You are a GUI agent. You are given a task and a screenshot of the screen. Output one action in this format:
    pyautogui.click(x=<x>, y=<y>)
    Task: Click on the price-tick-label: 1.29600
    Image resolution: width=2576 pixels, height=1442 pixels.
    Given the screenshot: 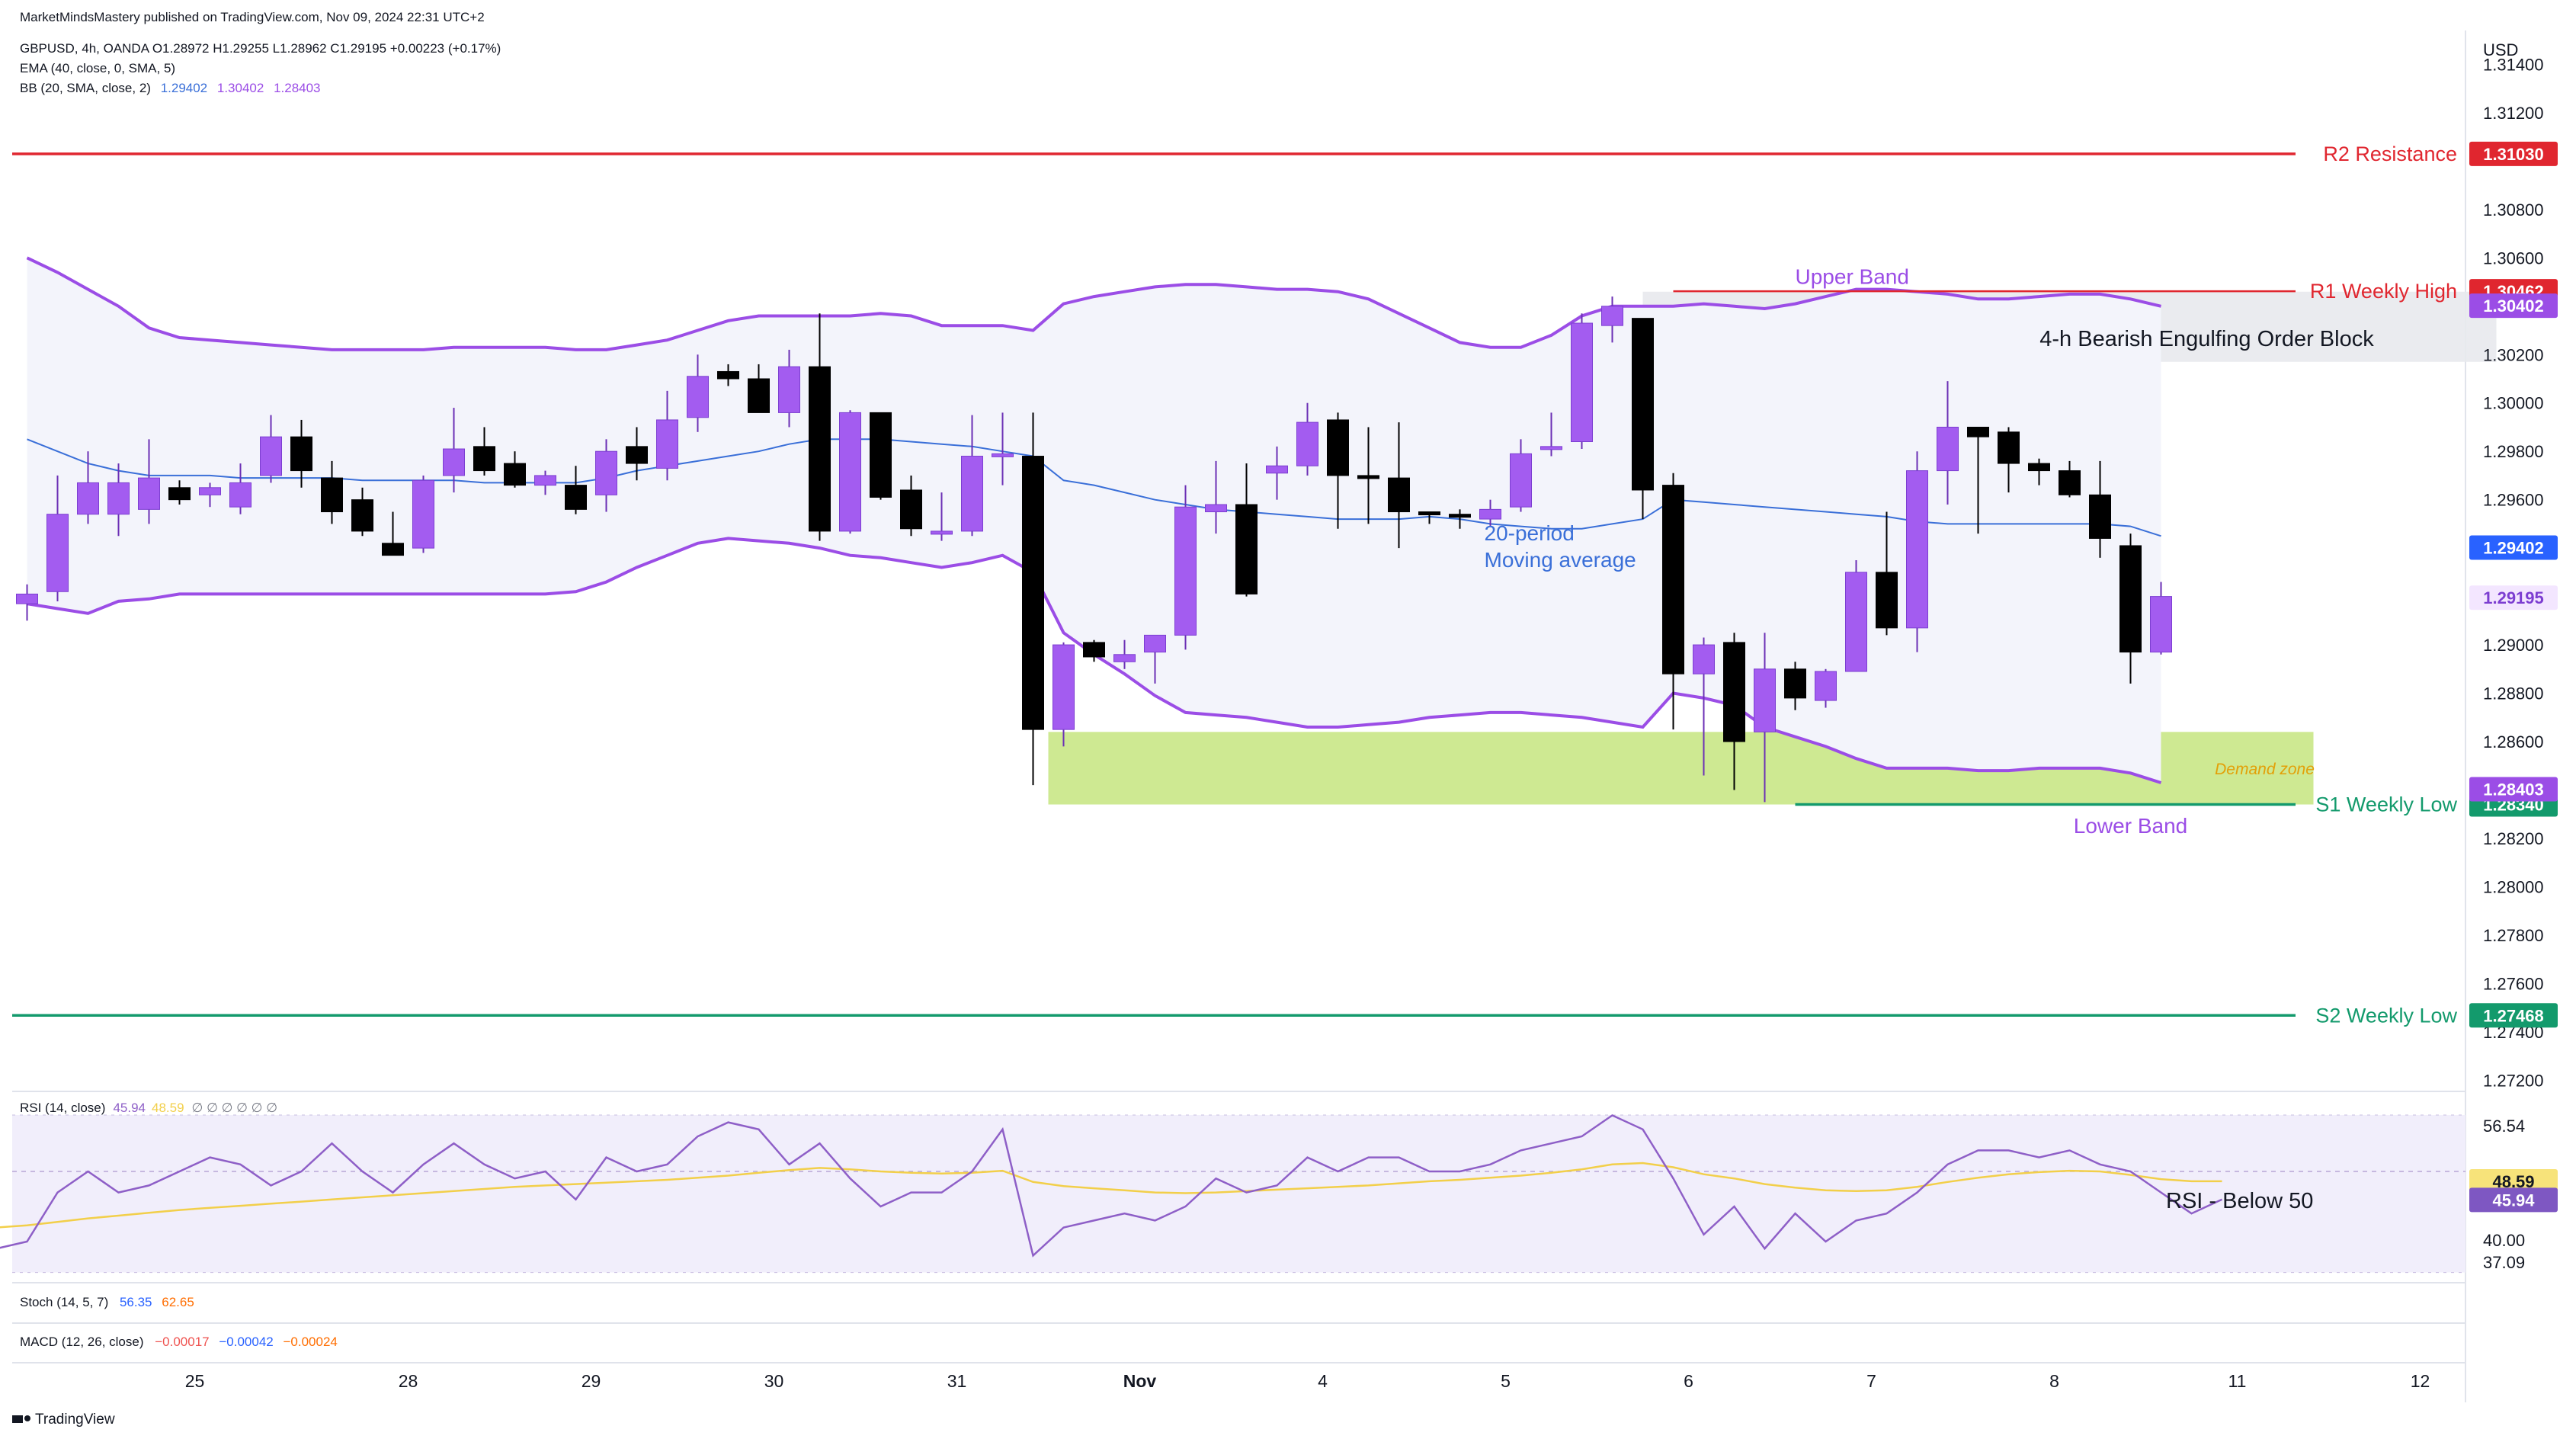 What is the action you would take?
    pyautogui.click(x=2513, y=500)
    